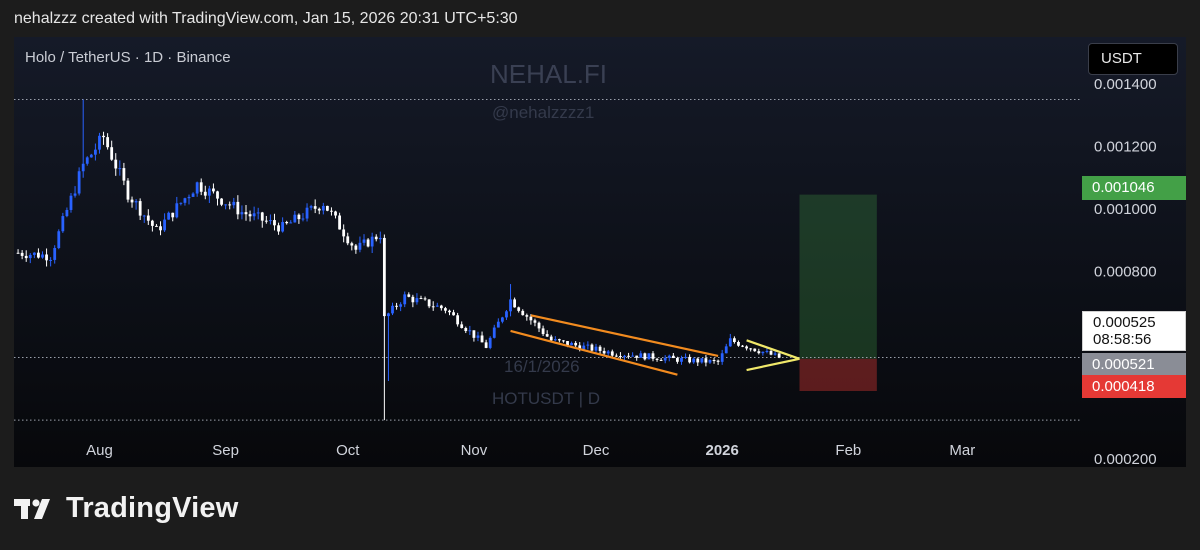 The image size is (1200, 550). Describe the element at coordinates (962, 450) in the screenshot. I see `time-tick-label: Mar` at that location.